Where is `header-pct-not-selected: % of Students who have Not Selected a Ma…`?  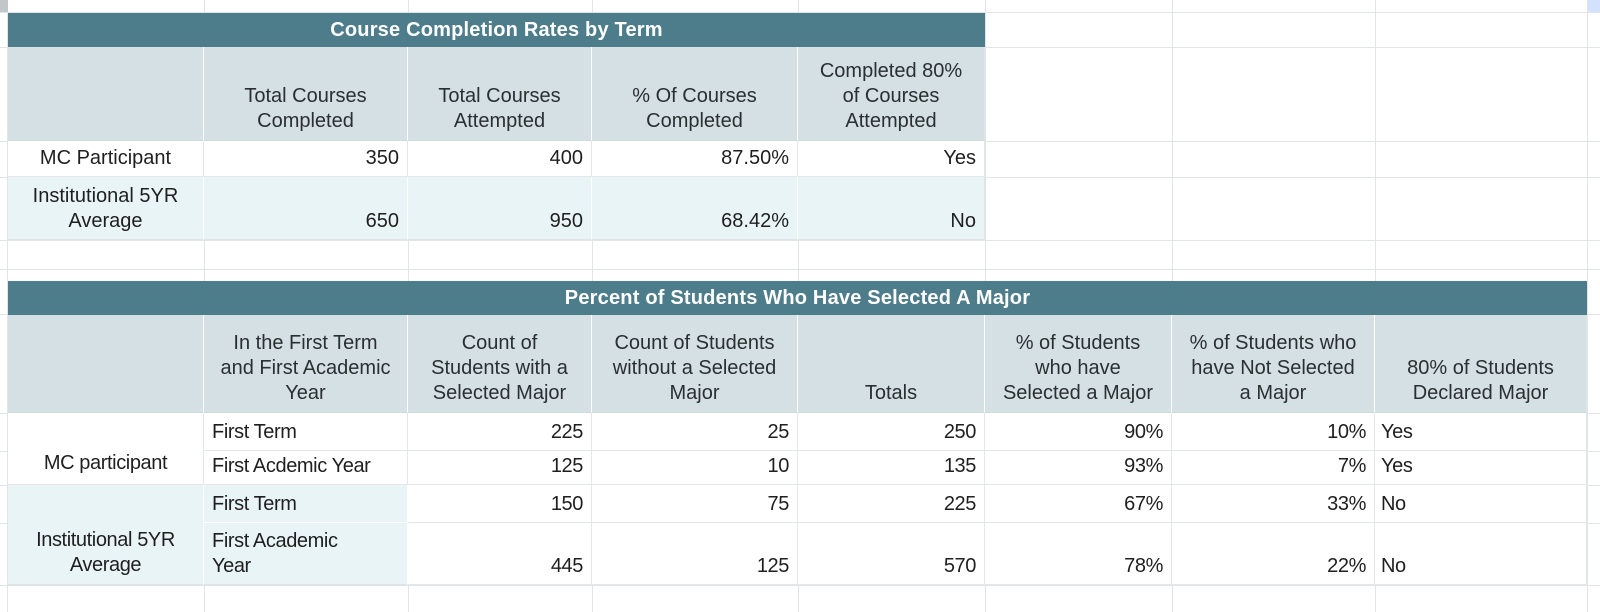
header-pct-not-selected: % of Students who have Not Selected a Ma… is located at coordinates (1273, 364).